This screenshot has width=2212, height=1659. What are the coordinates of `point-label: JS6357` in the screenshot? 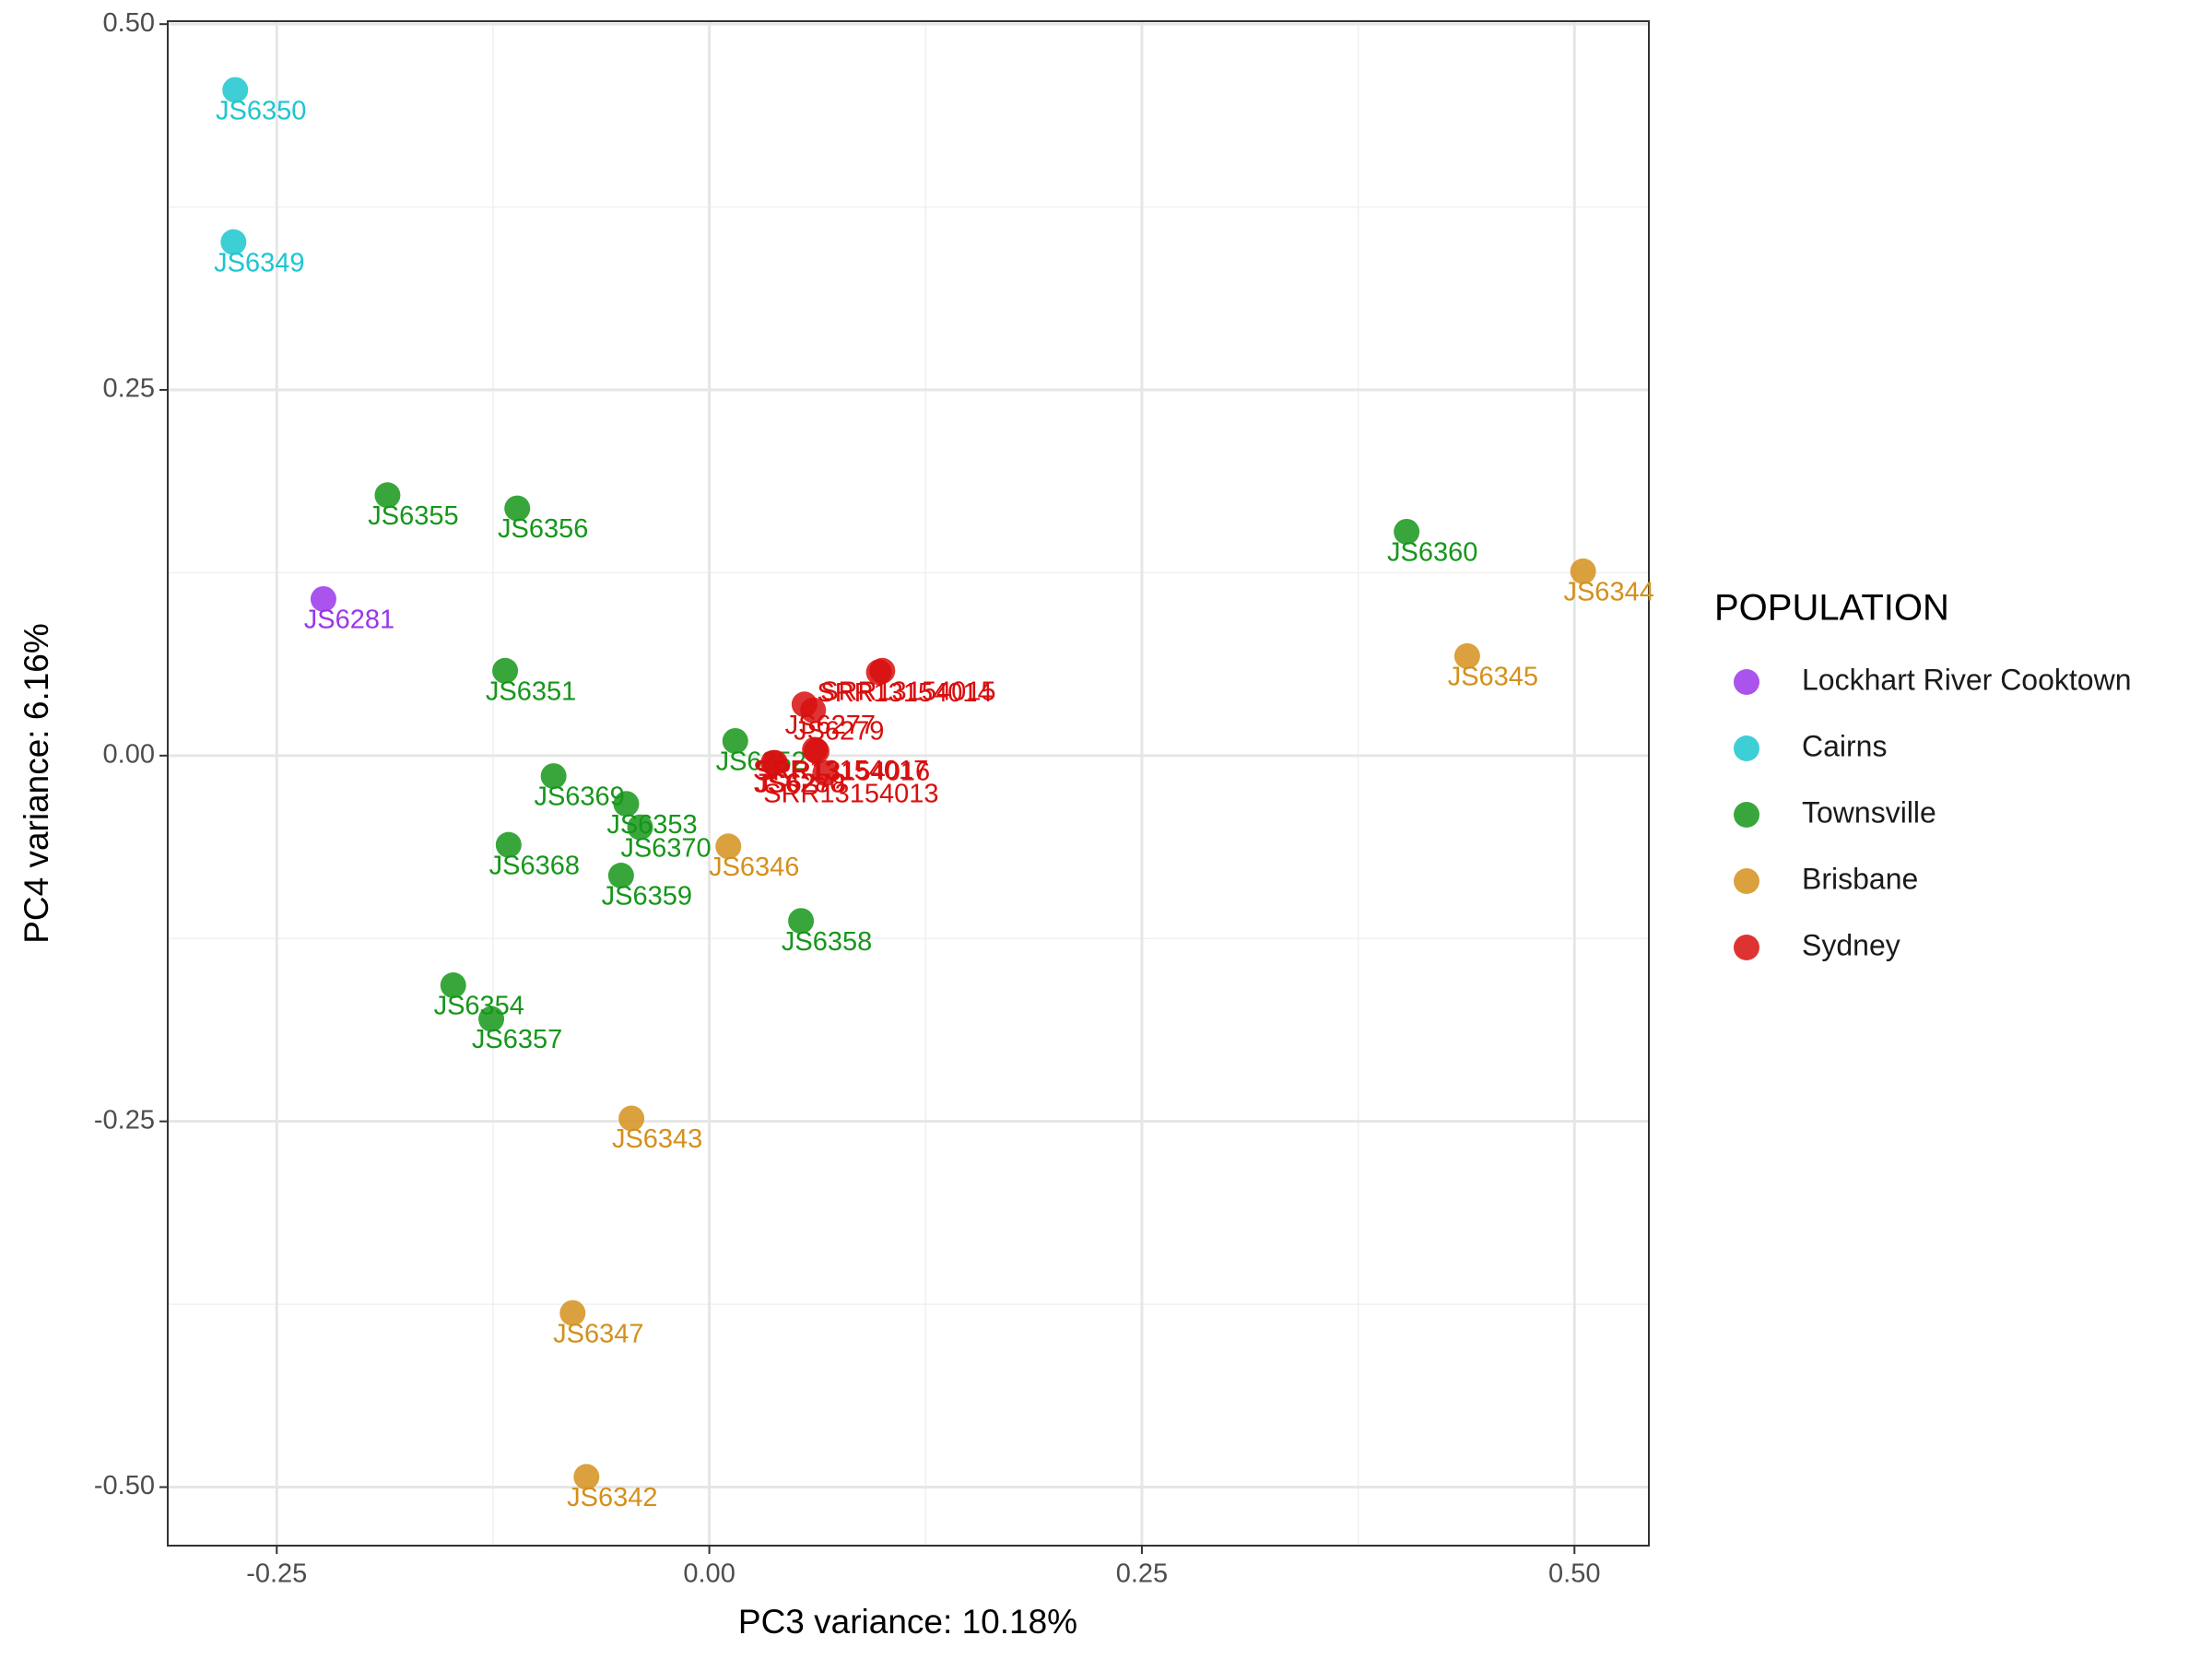 It's located at (517, 1039).